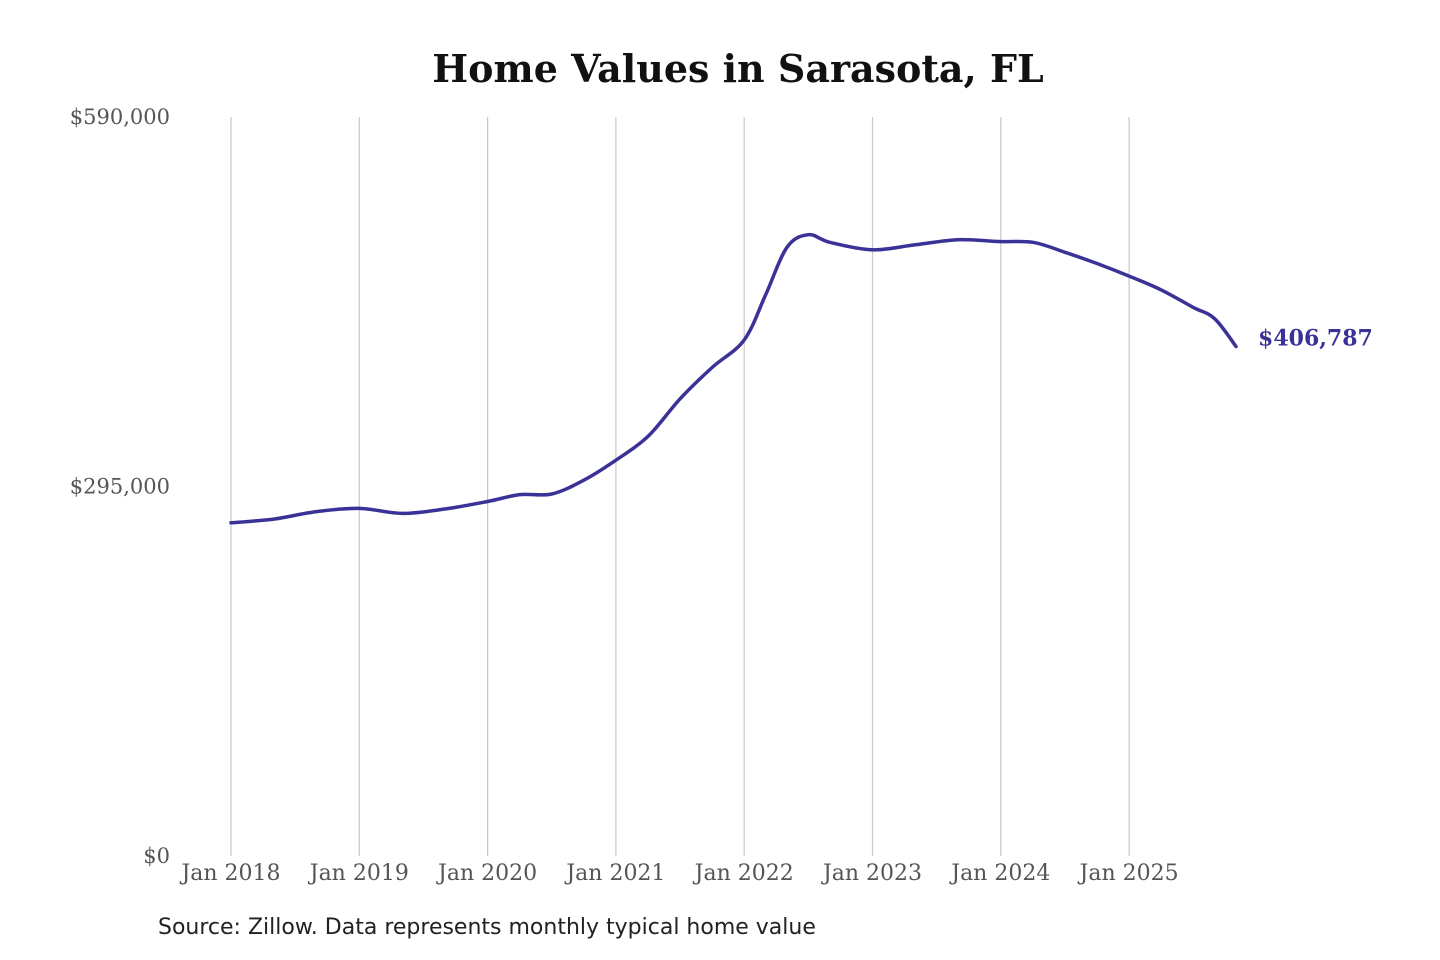  I want to click on end-value-label: $406,787, so click(1315, 338).